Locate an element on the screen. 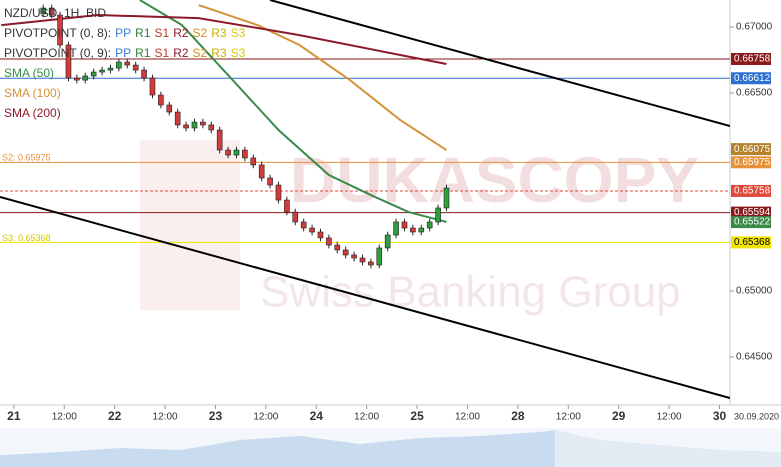 This screenshot has width=781, height=467. x-tick-label: 28 is located at coordinates (518, 416).